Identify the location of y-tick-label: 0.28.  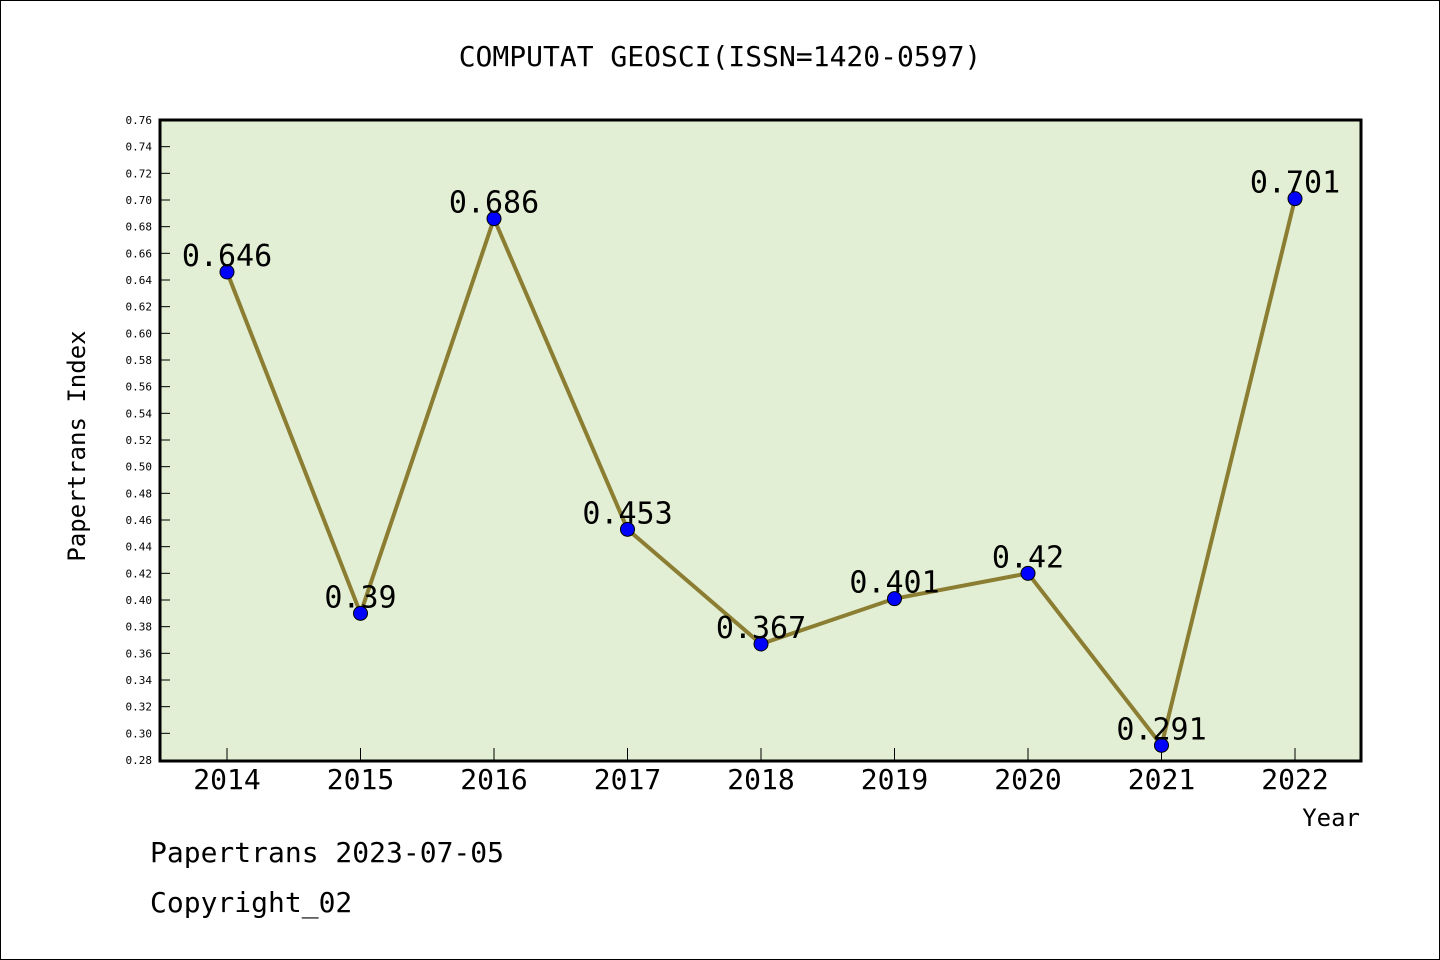
(139, 760).